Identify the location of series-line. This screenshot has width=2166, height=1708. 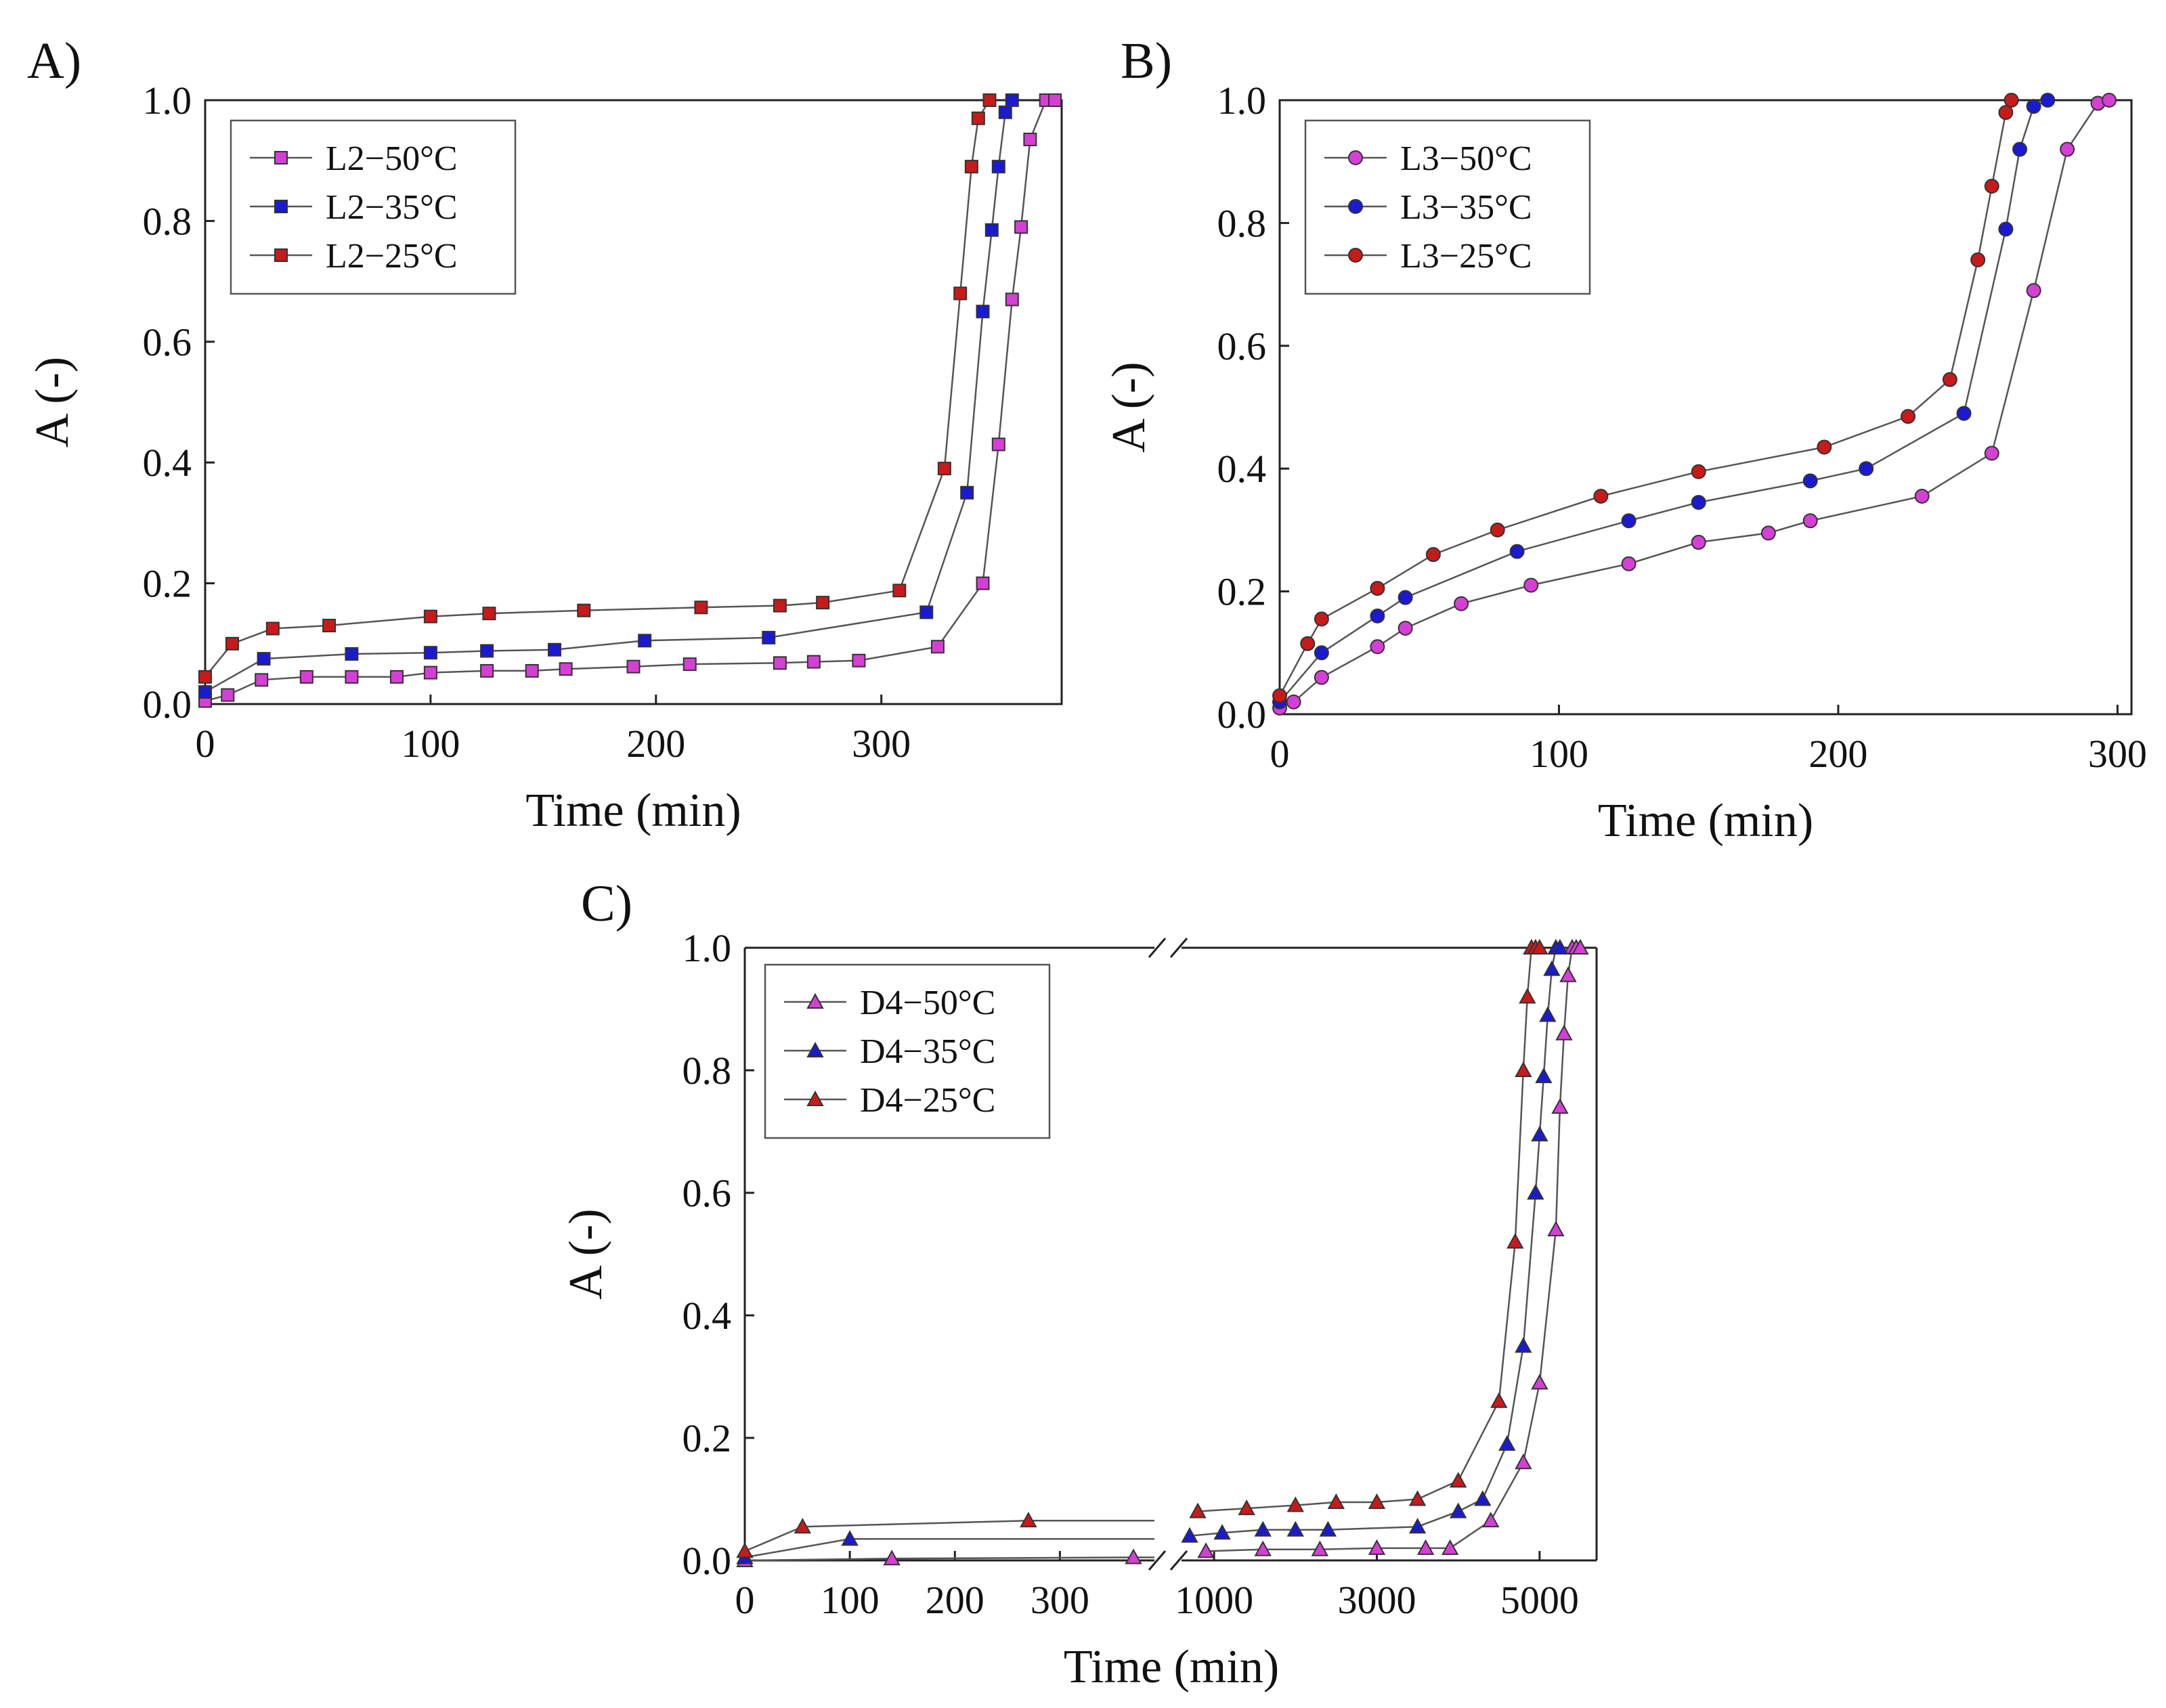
(597, 389).